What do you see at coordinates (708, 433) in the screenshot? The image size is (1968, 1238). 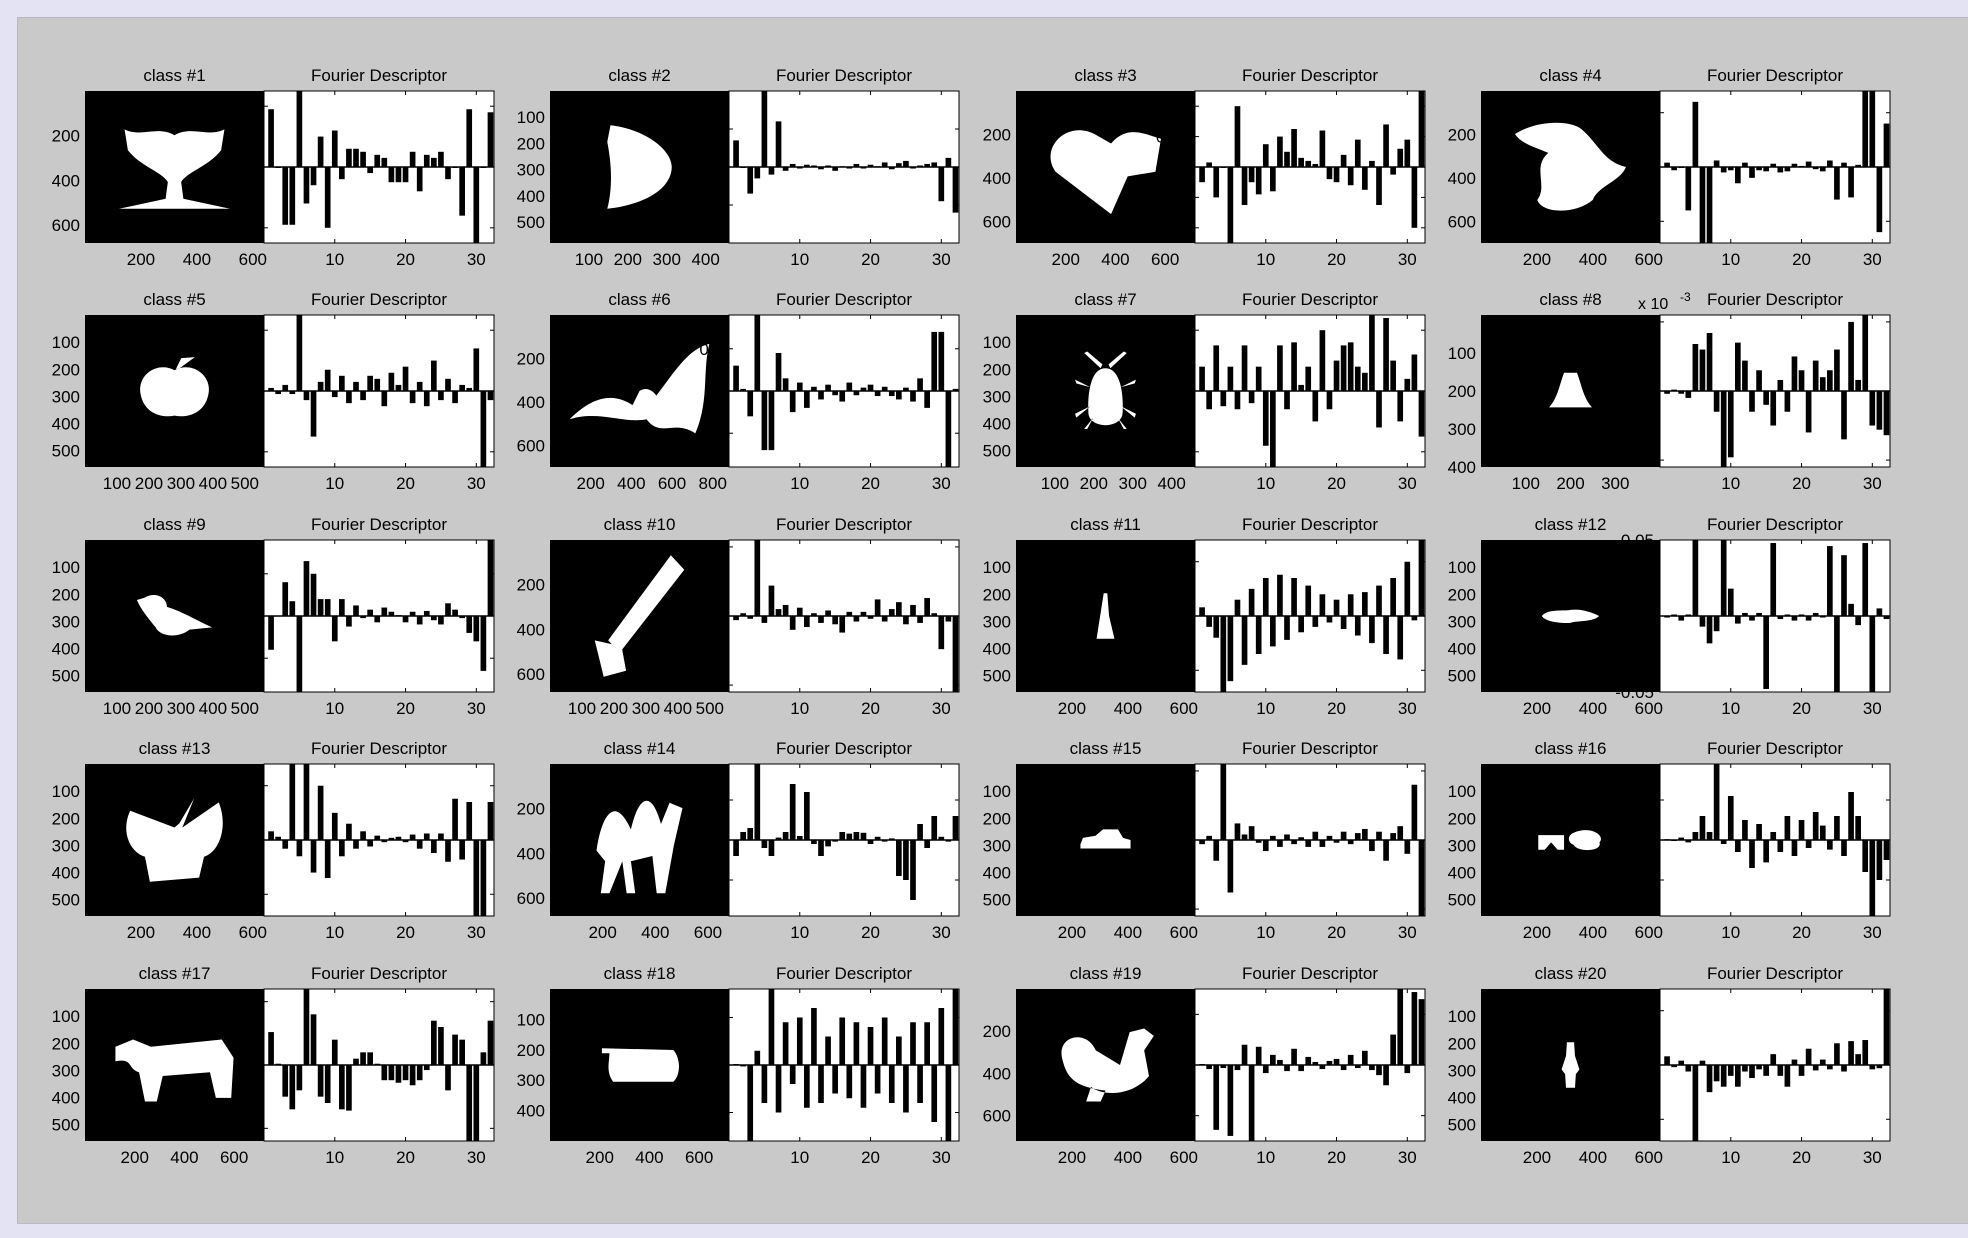 I see `y-tick-label: -0.1` at bounding box center [708, 433].